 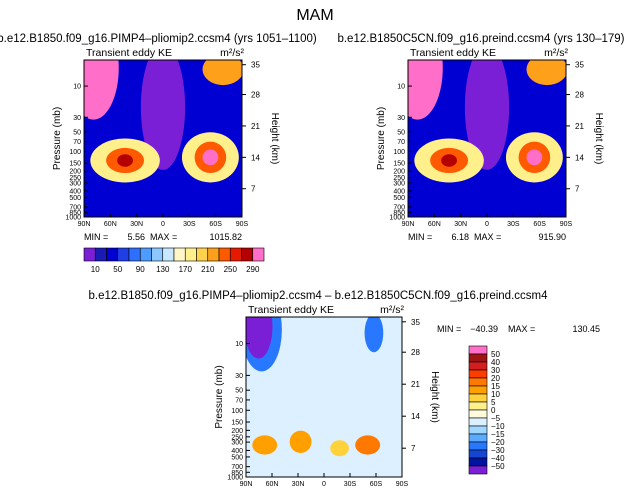 I want to click on colorbar-label: −20, so click(x=498, y=442).